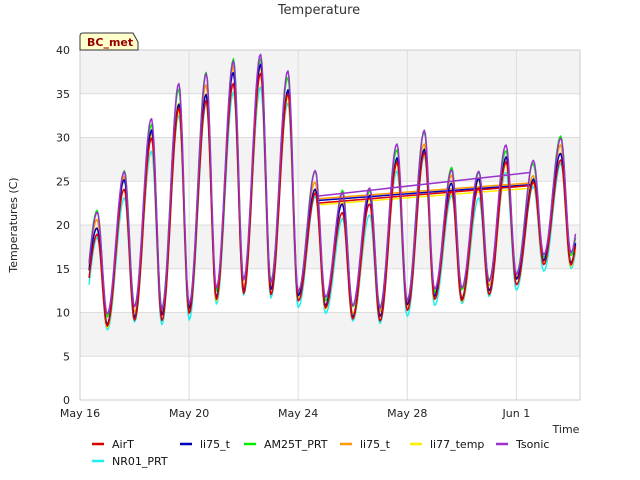 This screenshot has width=640, height=480. What do you see at coordinates (80, 413) in the screenshot?
I see `x-tick-label: May 16` at bounding box center [80, 413].